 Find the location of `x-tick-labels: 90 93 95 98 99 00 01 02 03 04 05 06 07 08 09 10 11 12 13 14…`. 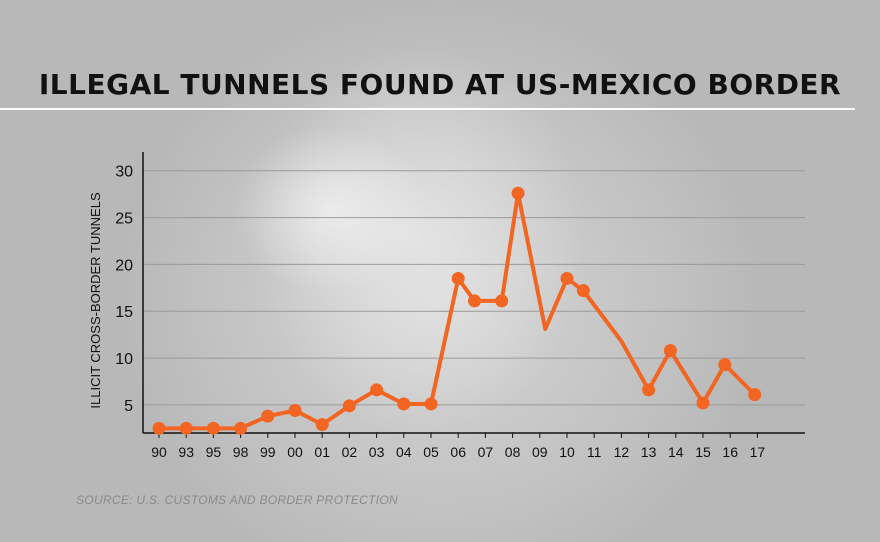

x-tick-labels: 90 93 95 98 99 00 01 02 03 04 05 06 07 08 09 10 11 12 13 14… is located at coordinates (458, 446).